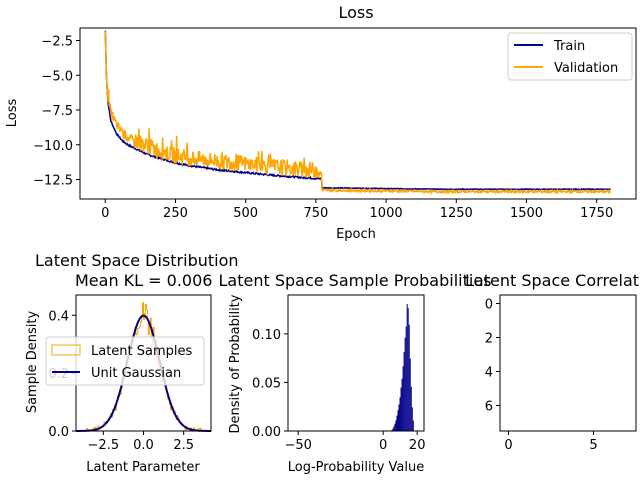  I want to click on loss-xtick-label: 0, so click(105, 213).